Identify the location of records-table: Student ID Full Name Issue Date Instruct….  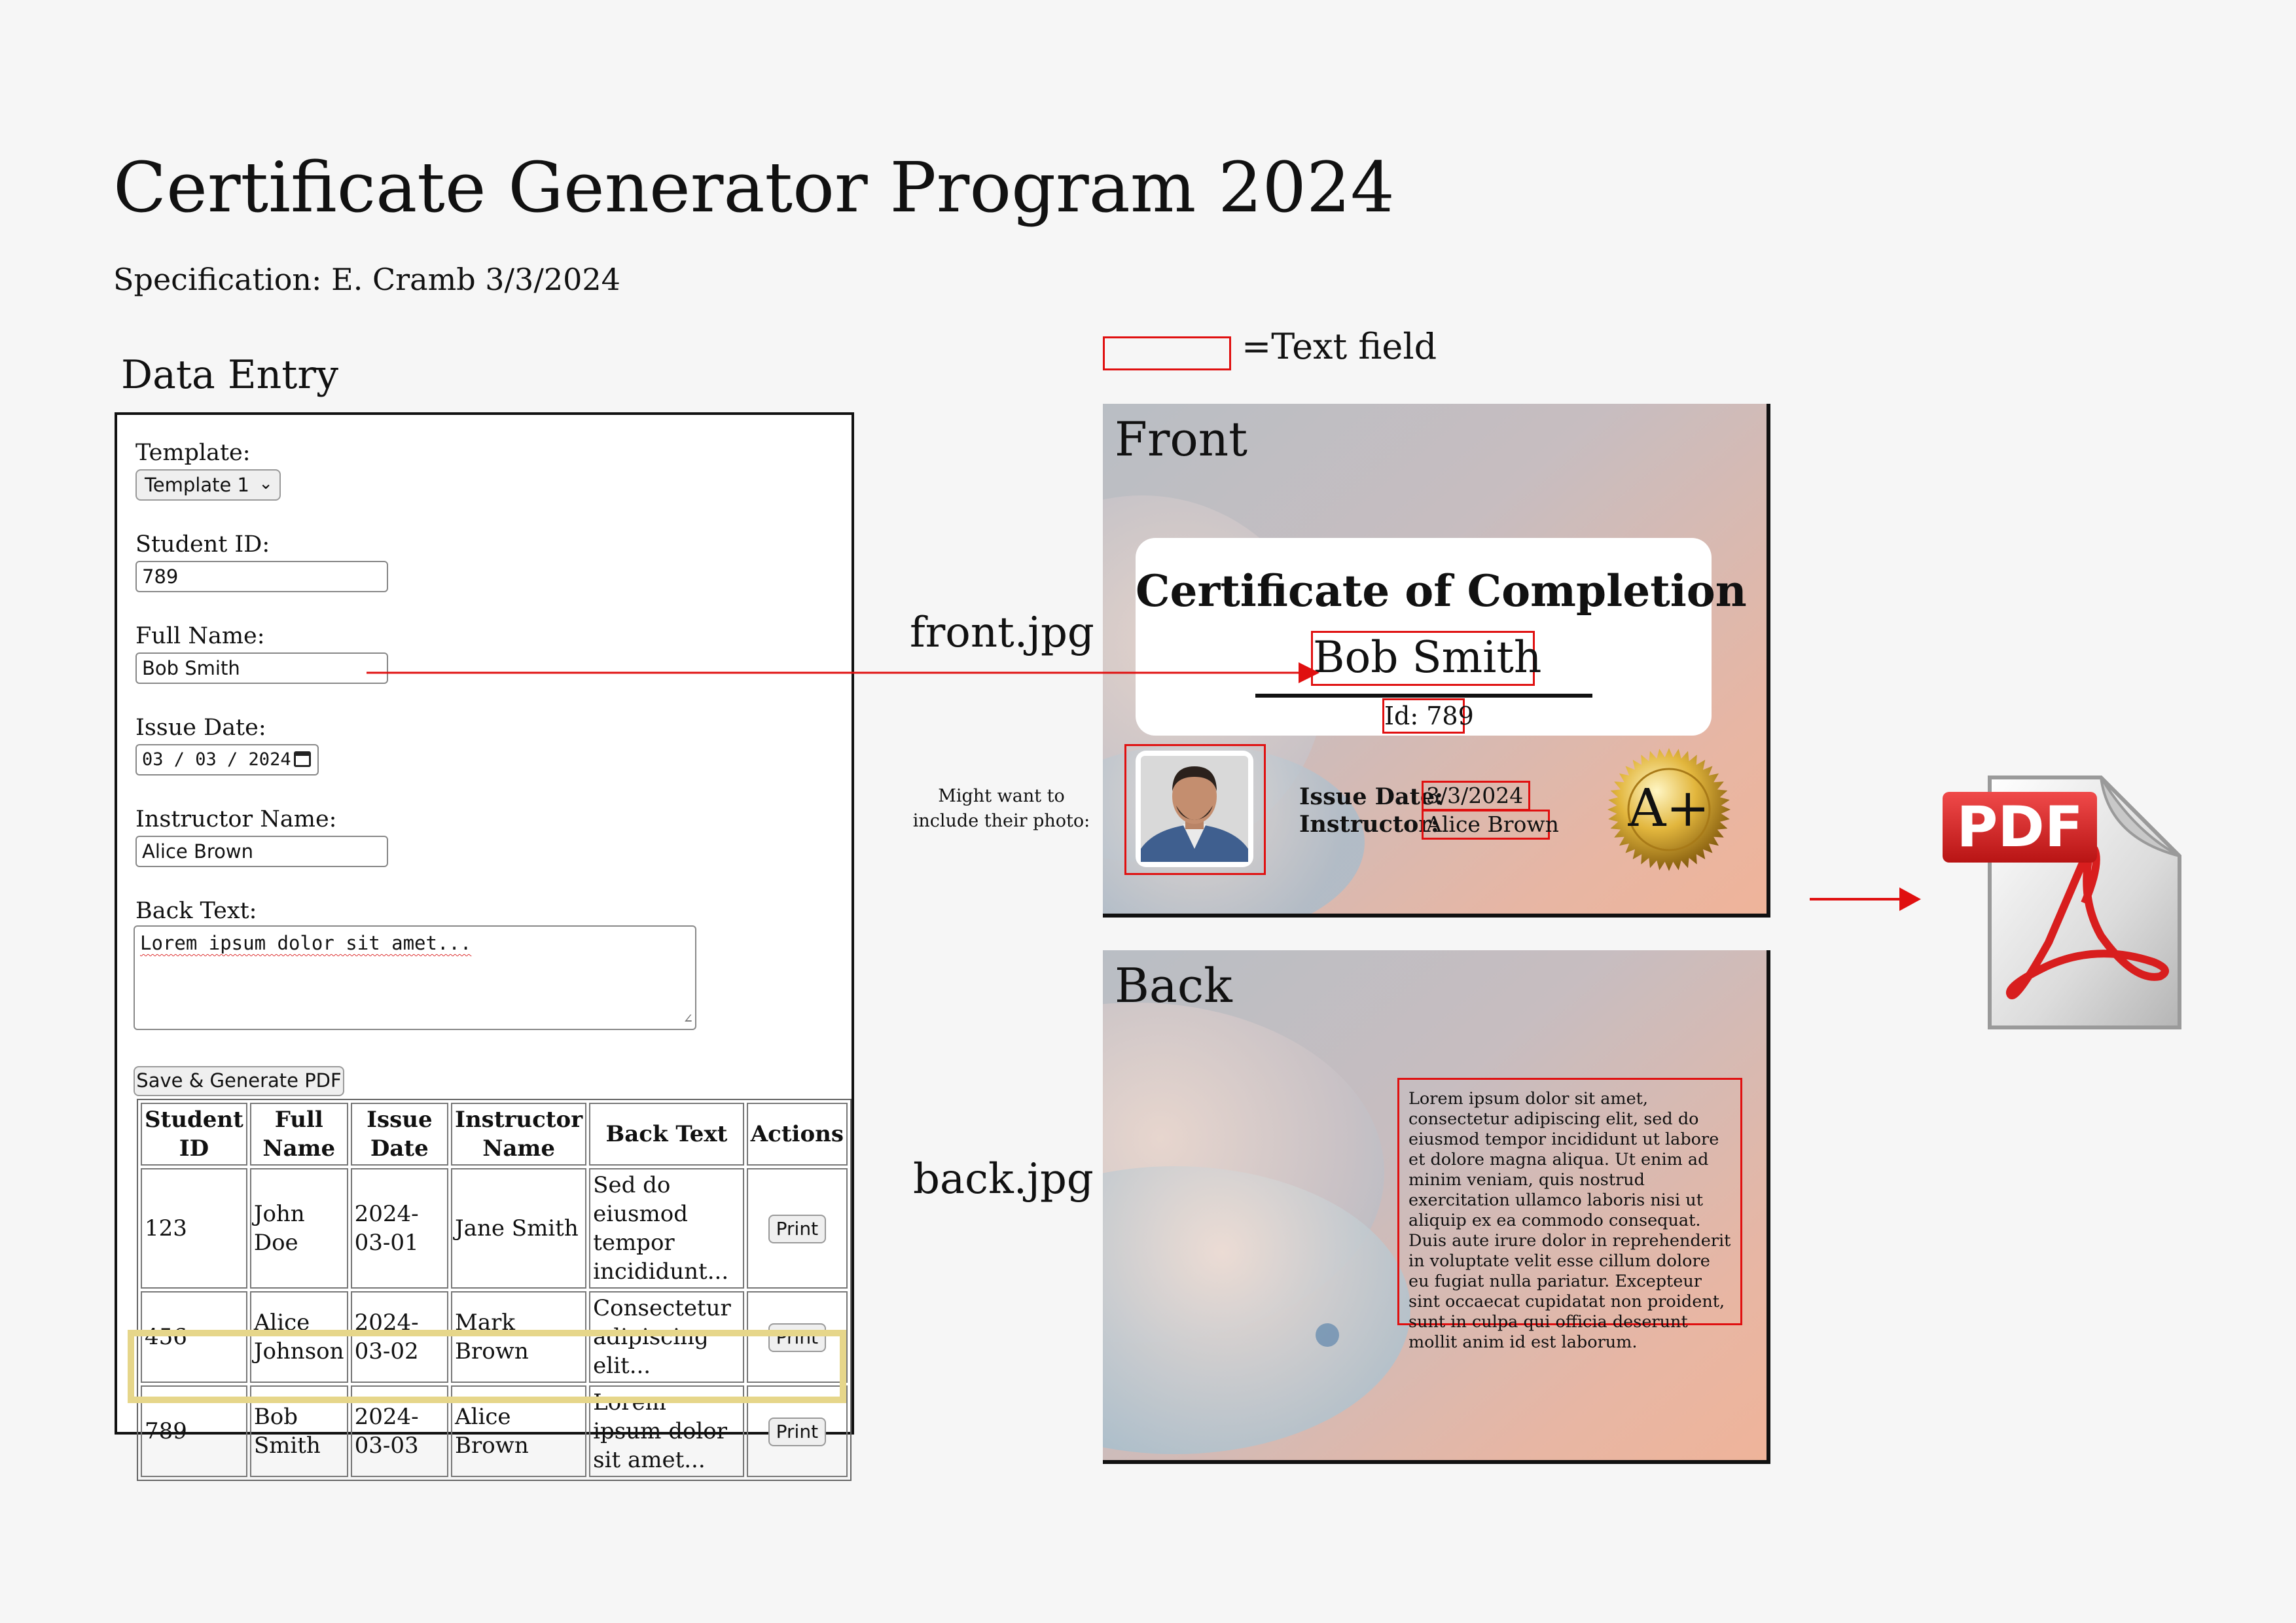
(494, 1290).